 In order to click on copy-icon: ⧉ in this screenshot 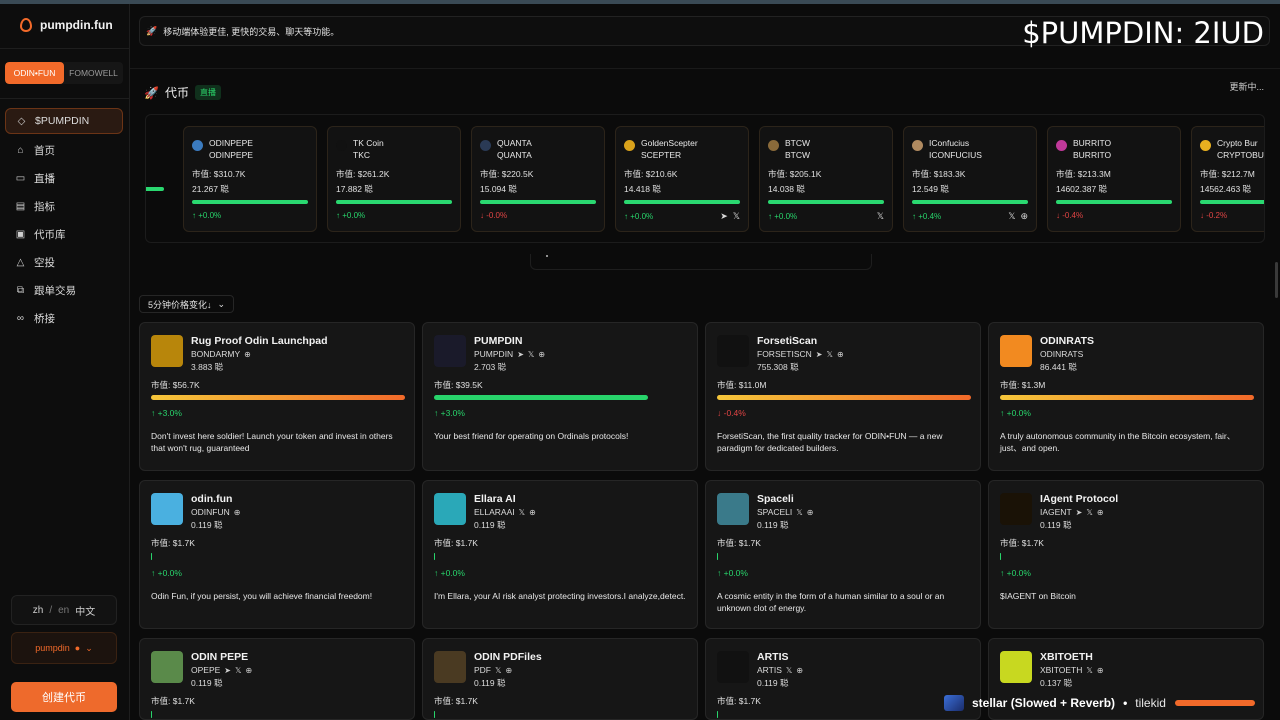, I will do `click(20, 290)`.